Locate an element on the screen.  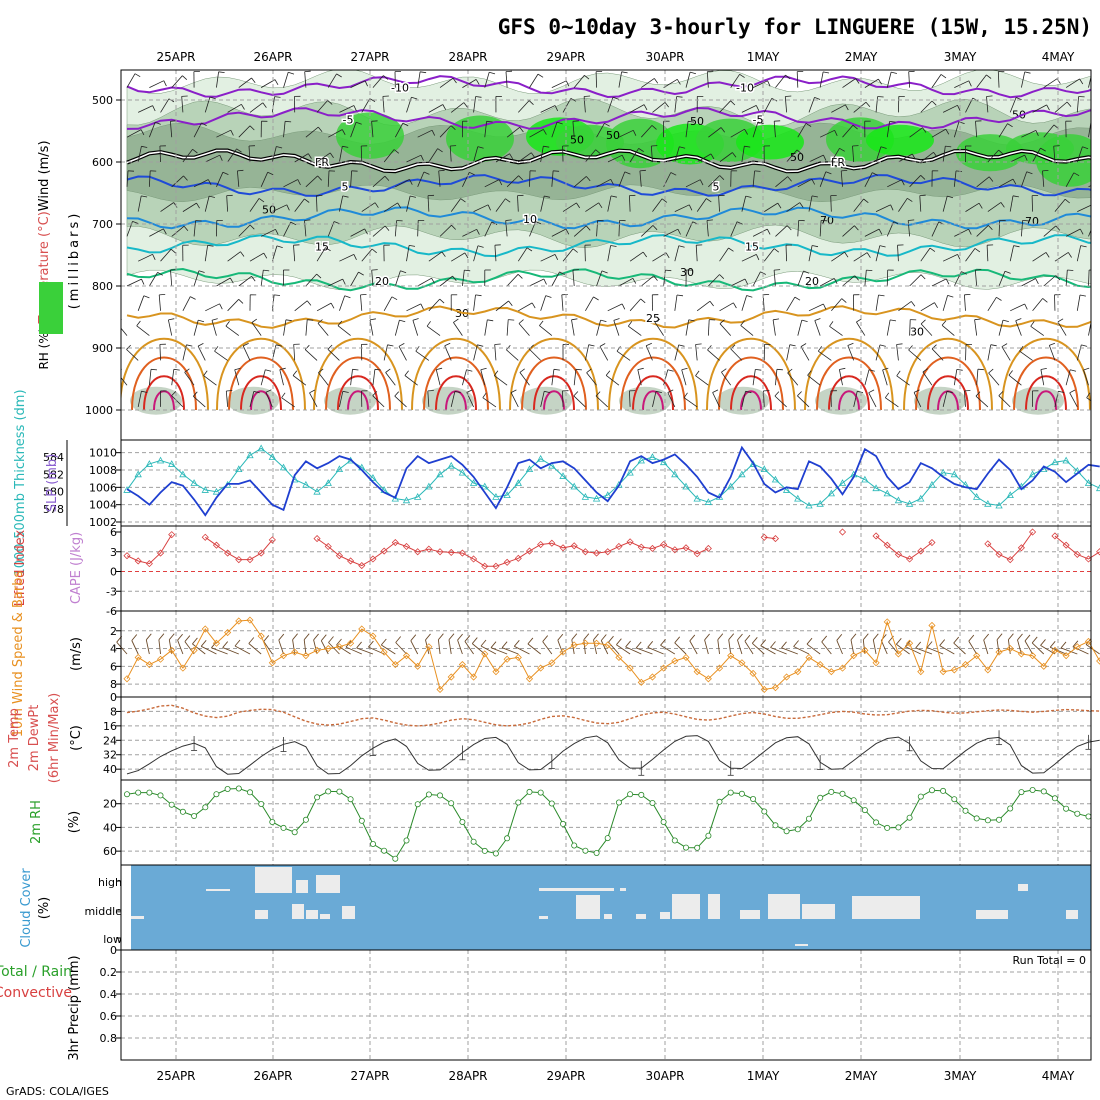
bottom-date-label: 4MAY is located at coordinates (1058, 1076).